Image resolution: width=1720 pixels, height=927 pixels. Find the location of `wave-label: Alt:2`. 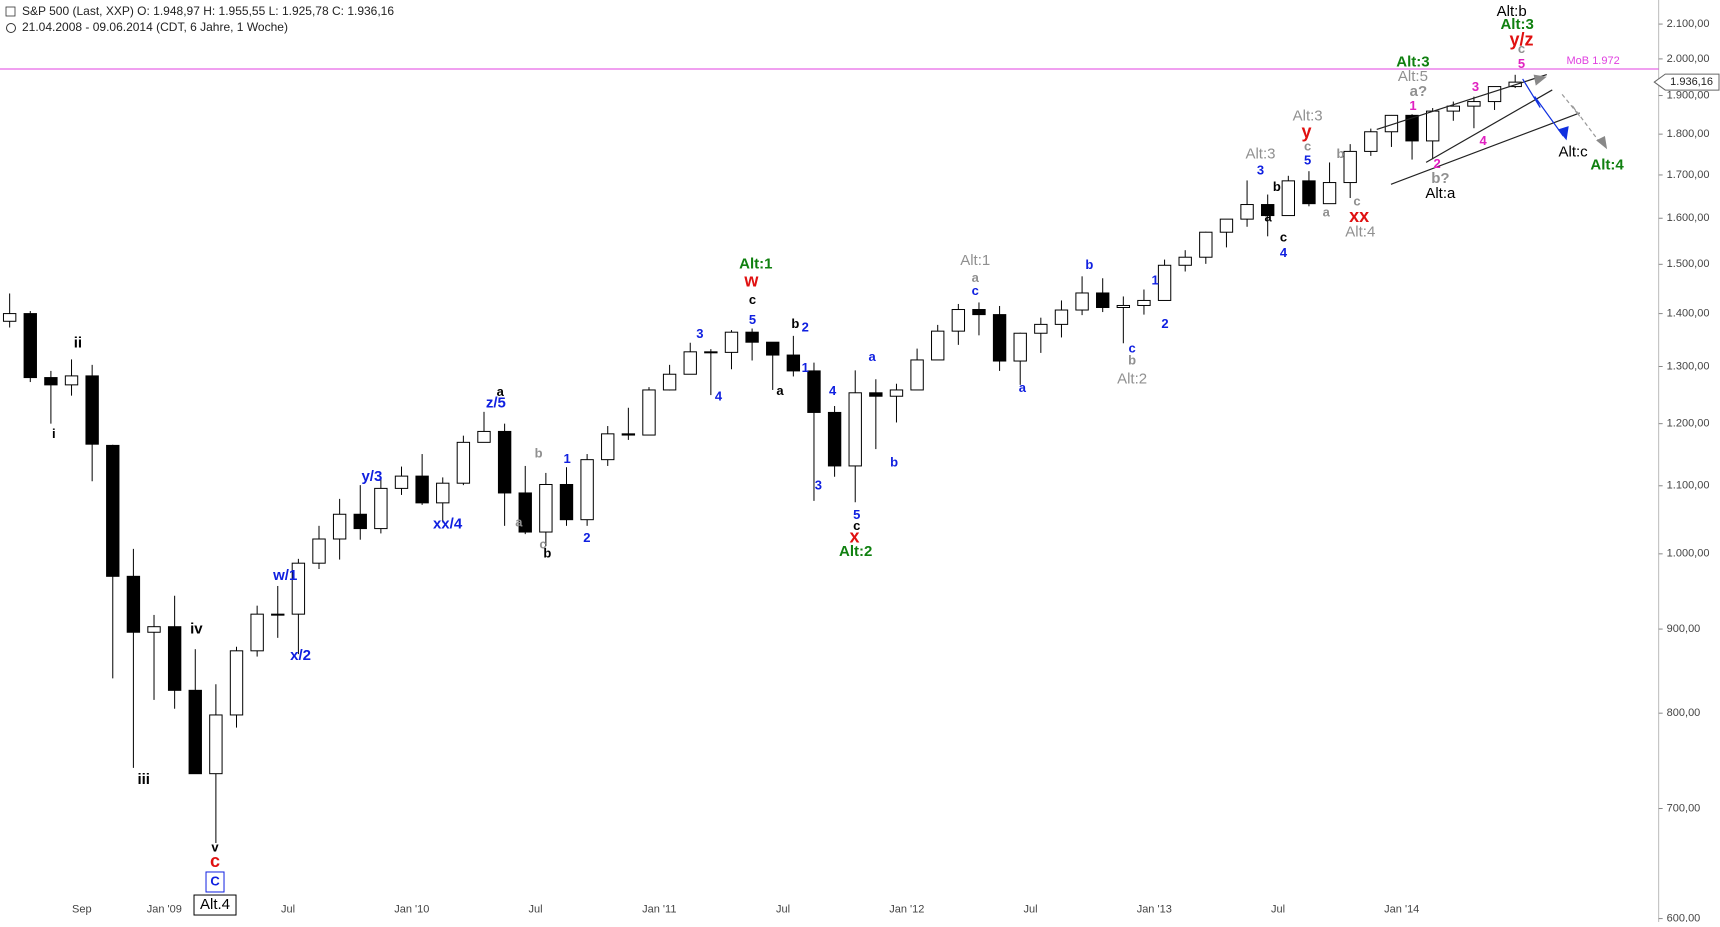

wave-label: Alt:2 is located at coordinates (855, 551).